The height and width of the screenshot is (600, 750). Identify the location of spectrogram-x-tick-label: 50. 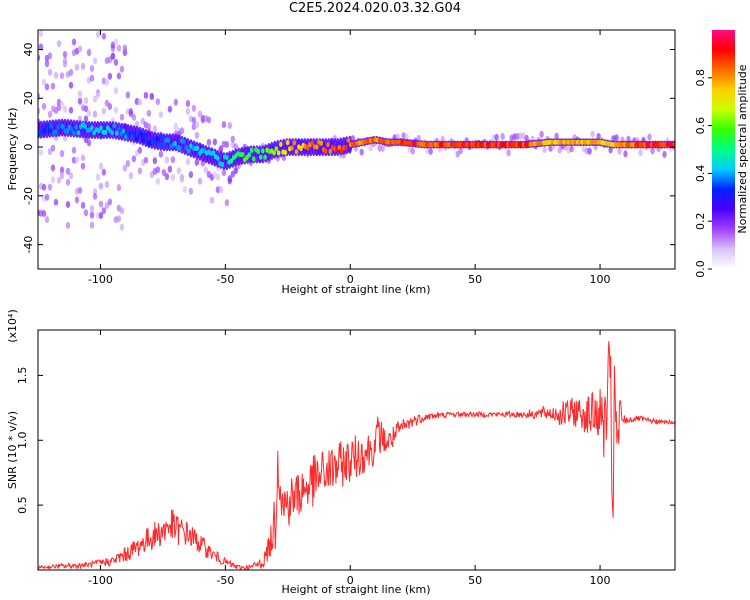
(475, 279).